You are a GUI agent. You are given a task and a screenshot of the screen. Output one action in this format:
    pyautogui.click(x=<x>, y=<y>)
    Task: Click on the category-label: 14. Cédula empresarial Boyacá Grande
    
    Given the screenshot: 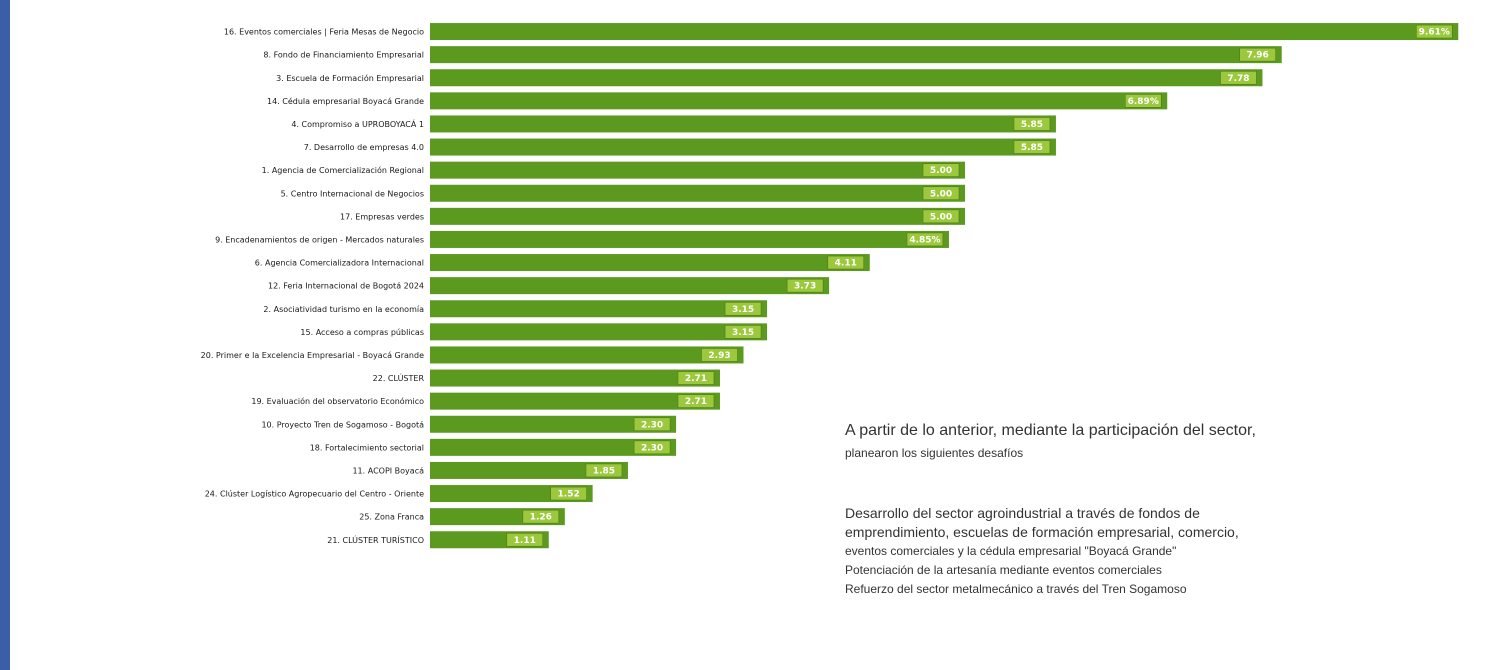 What is the action you would take?
    pyautogui.click(x=345, y=101)
    